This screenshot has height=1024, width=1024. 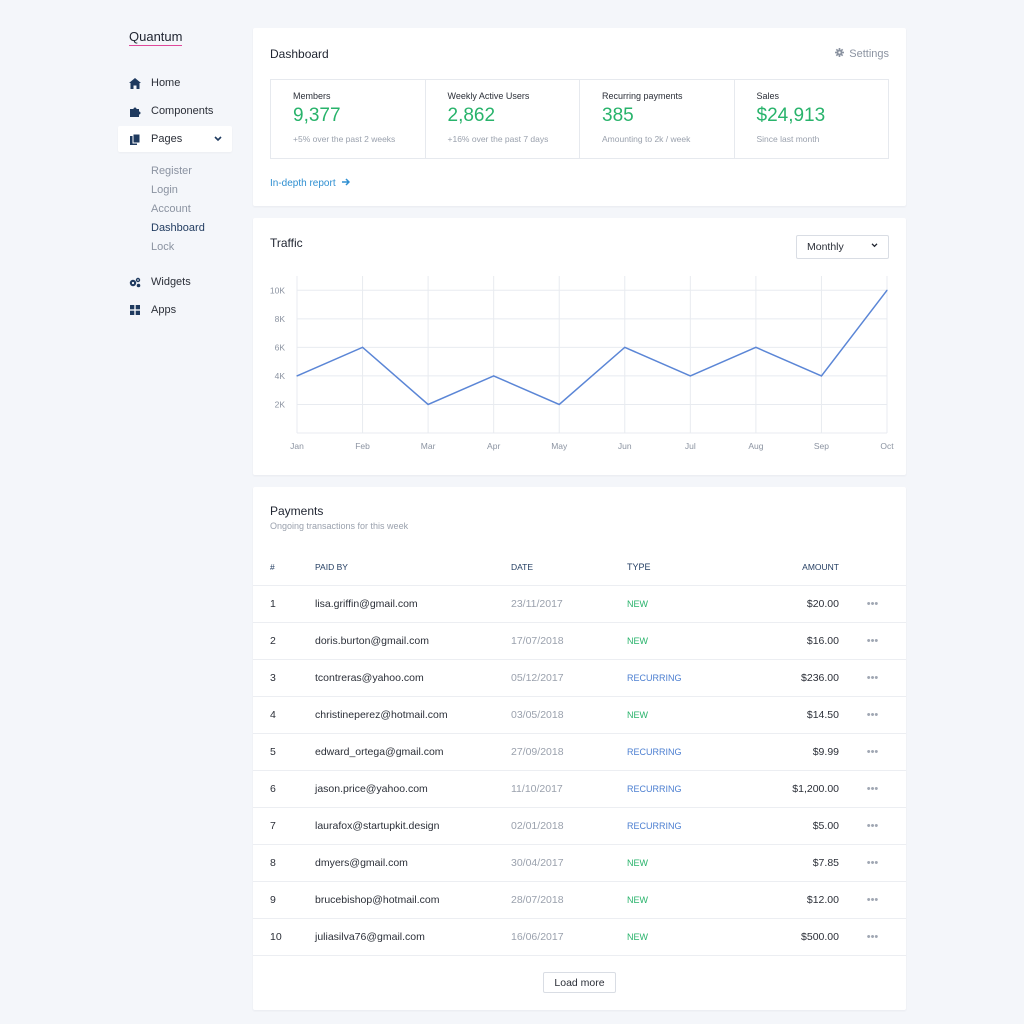 What do you see at coordinates (788, 139) in the screenshot?
I see `stat-note: Since last month` at bounding box center [788, 139].